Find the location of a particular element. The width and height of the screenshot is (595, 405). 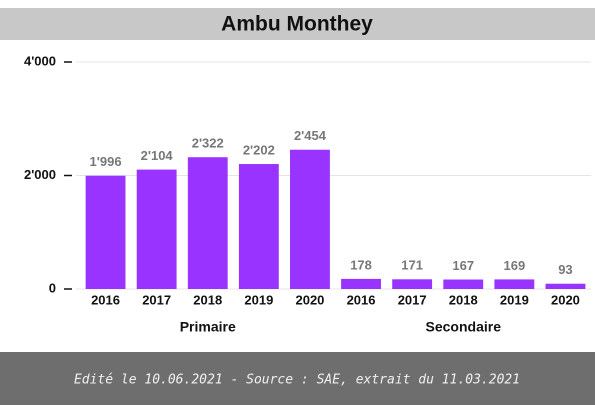

value-label: 93 is located at coordinates (565, 269).